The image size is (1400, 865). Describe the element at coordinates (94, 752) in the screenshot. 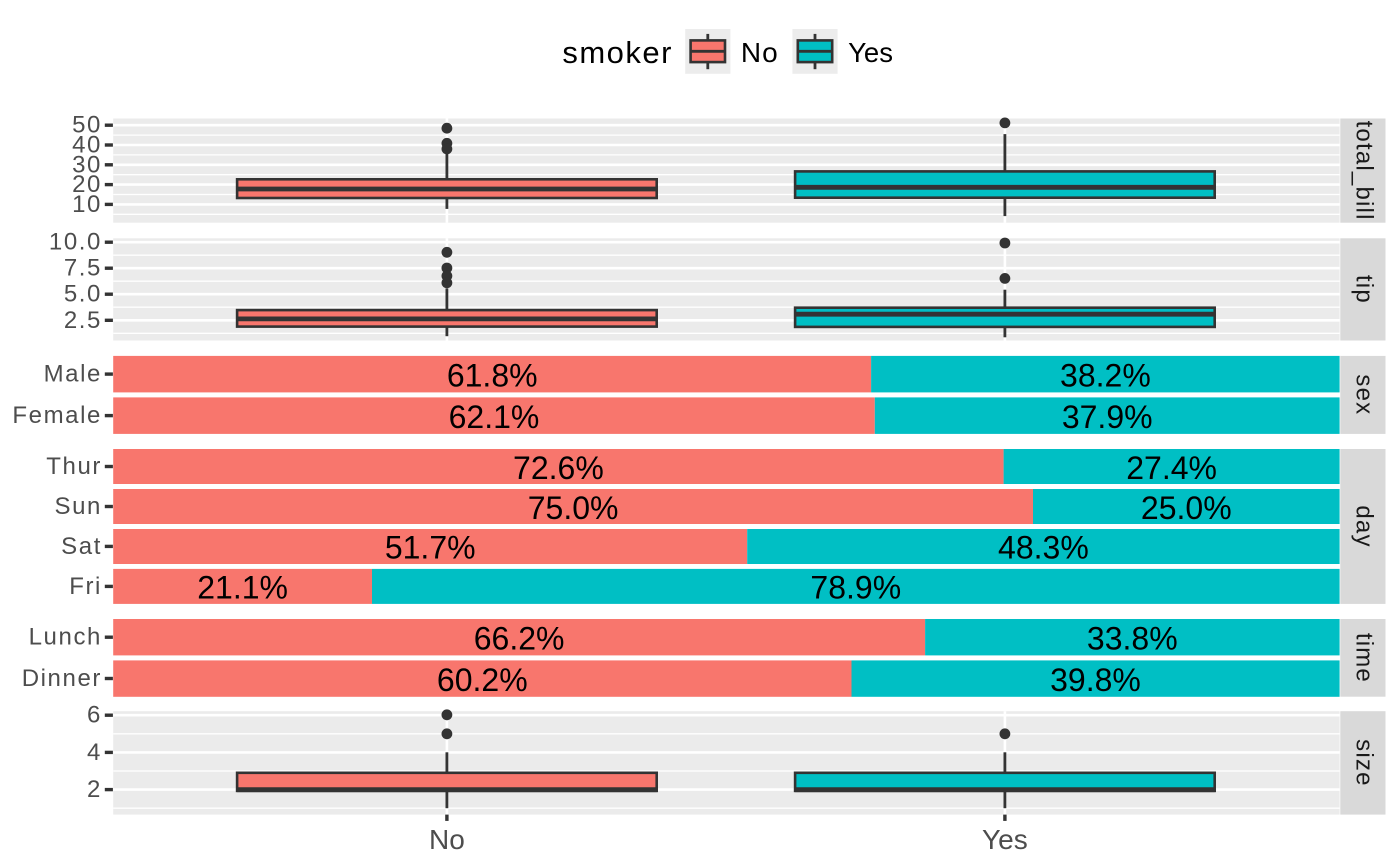

I see `svg-text: 4` at that location.